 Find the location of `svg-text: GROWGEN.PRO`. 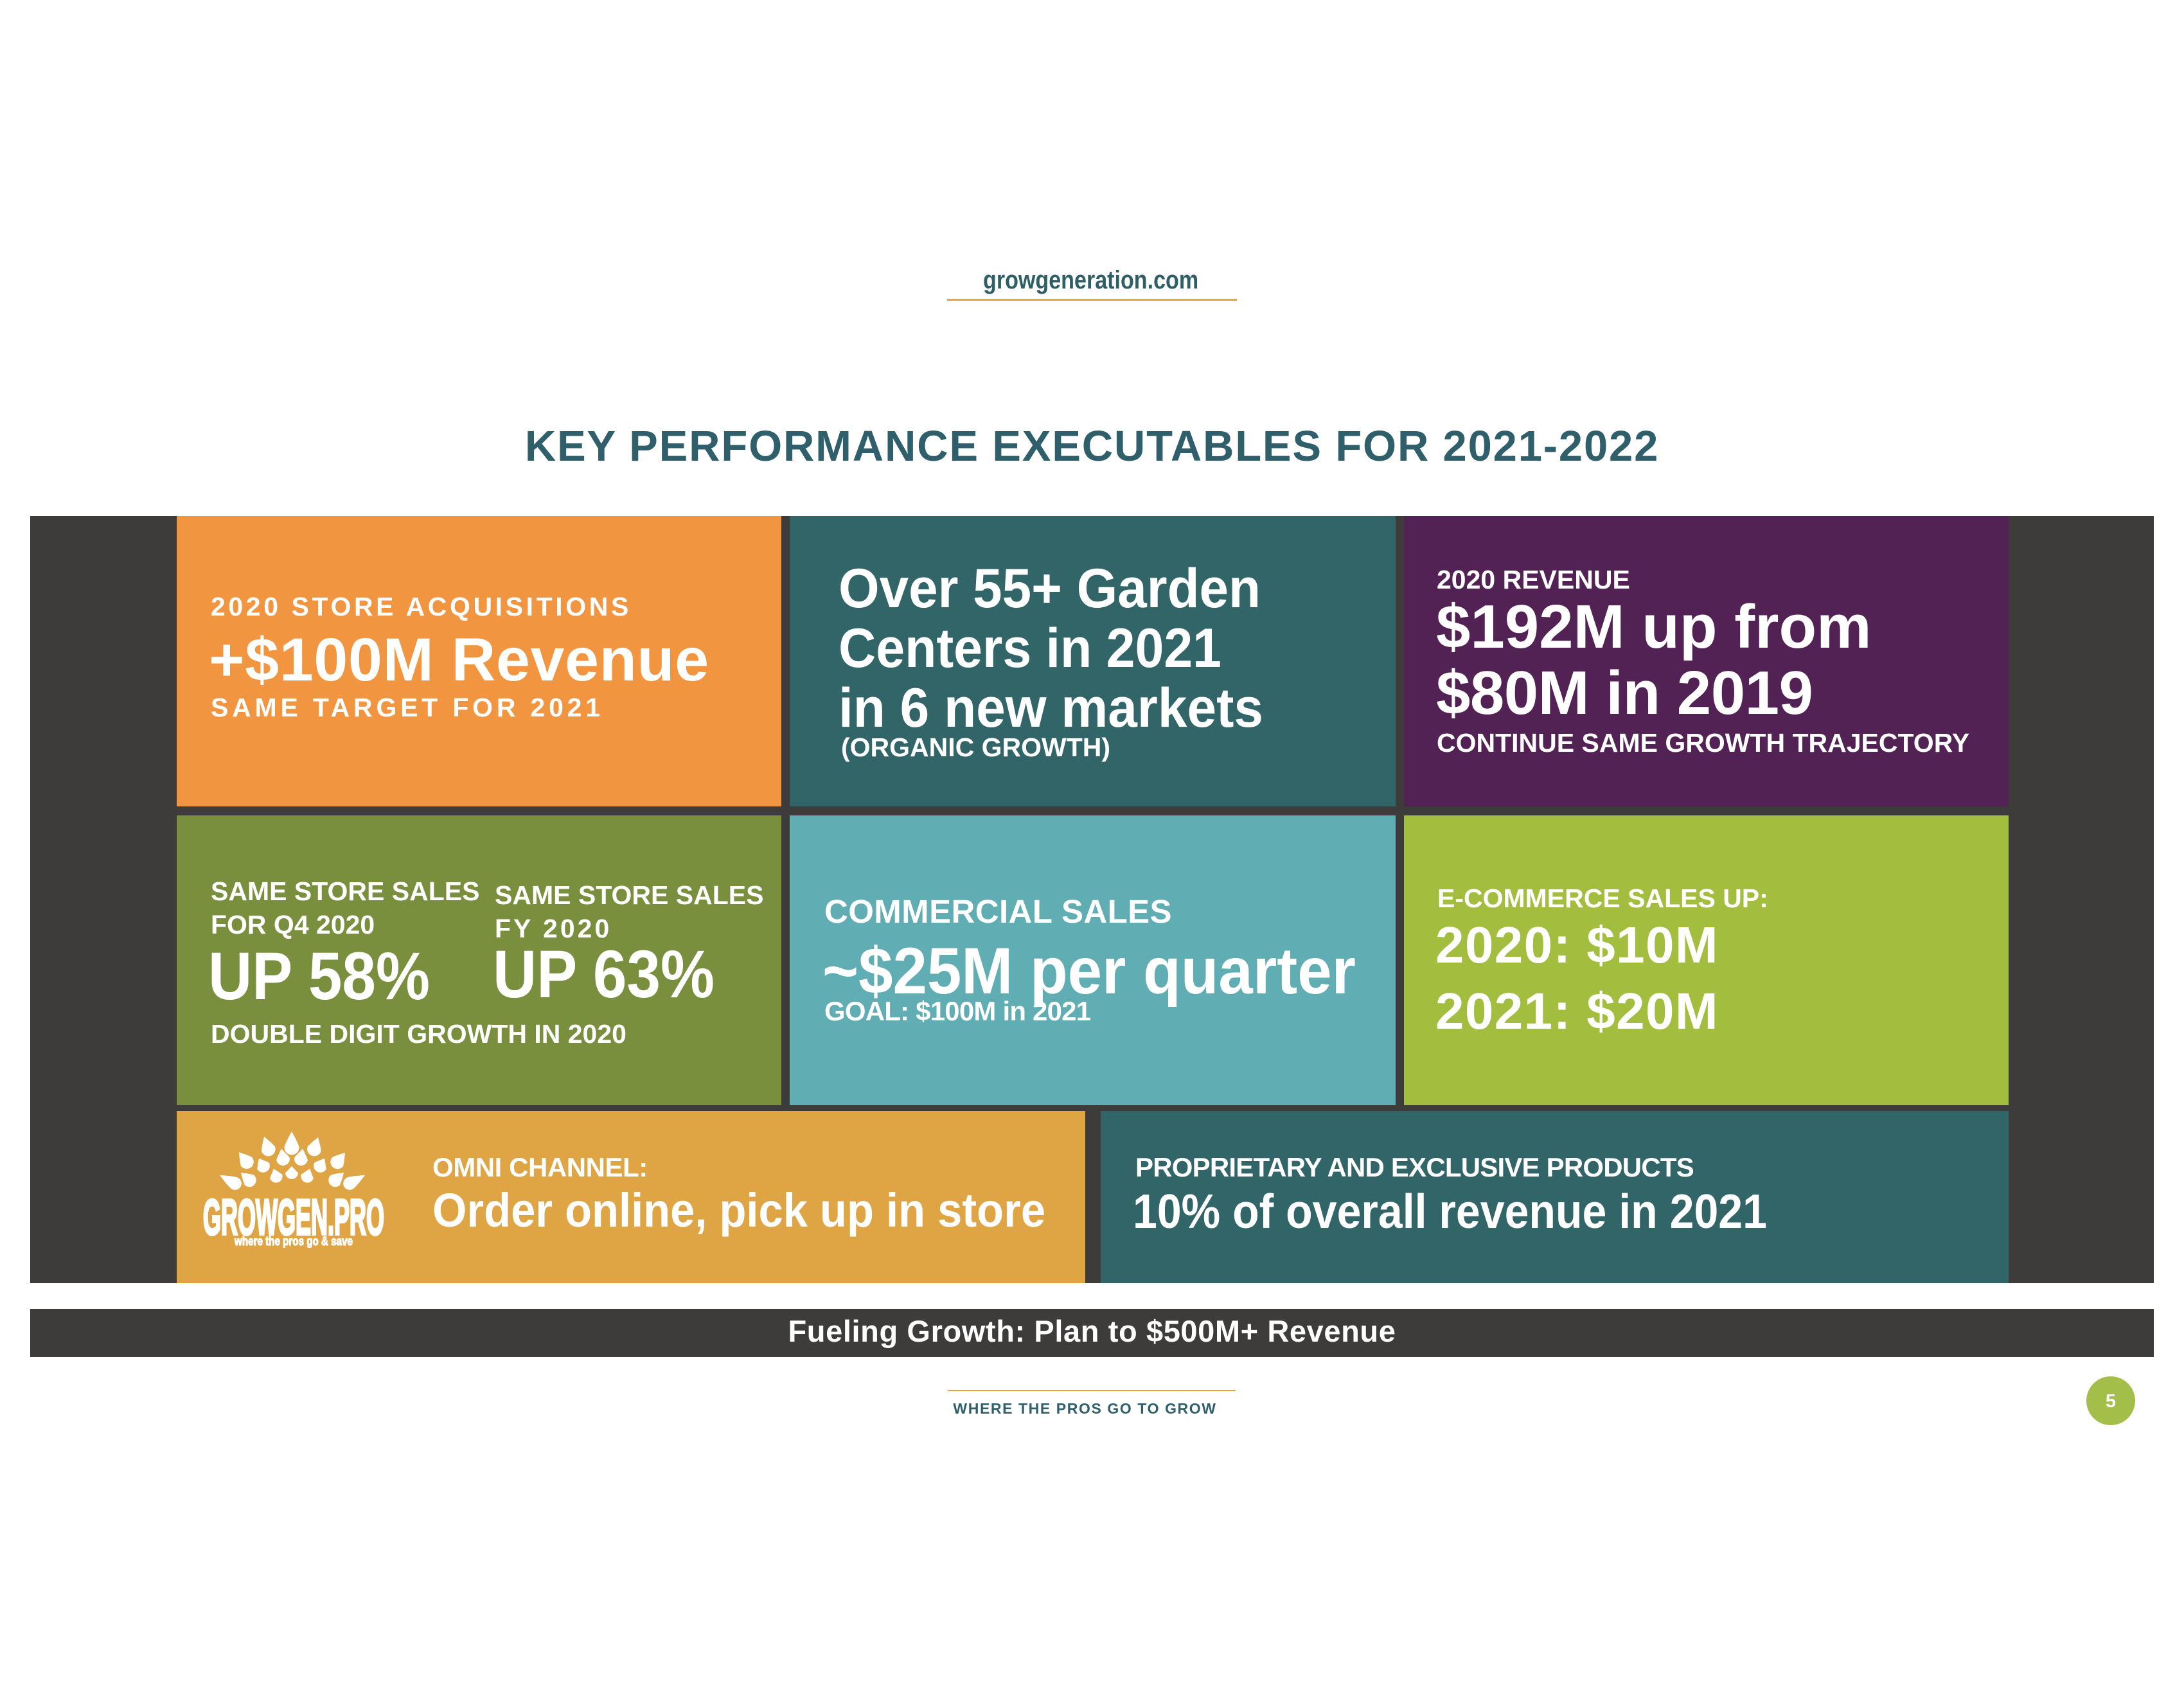

svg-text: GROWGEN.PRO is located at coordinates (294, 1220).